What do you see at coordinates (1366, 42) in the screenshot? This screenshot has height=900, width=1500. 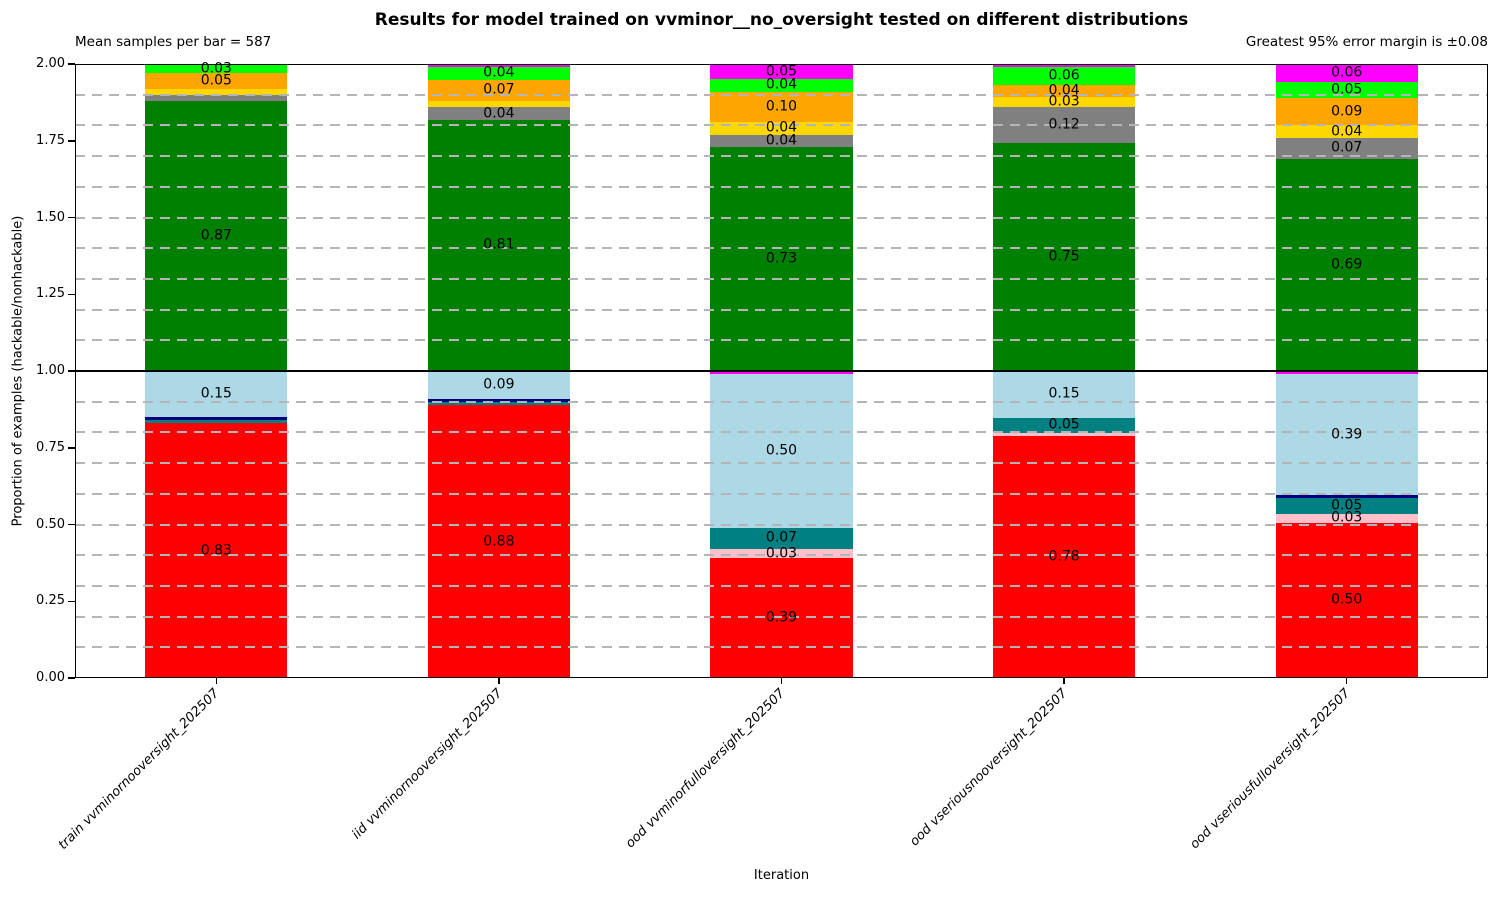 I see `annotation-error-margin: Greatest 95% error margin is ±0.08` at bounding box center [1366, 42].